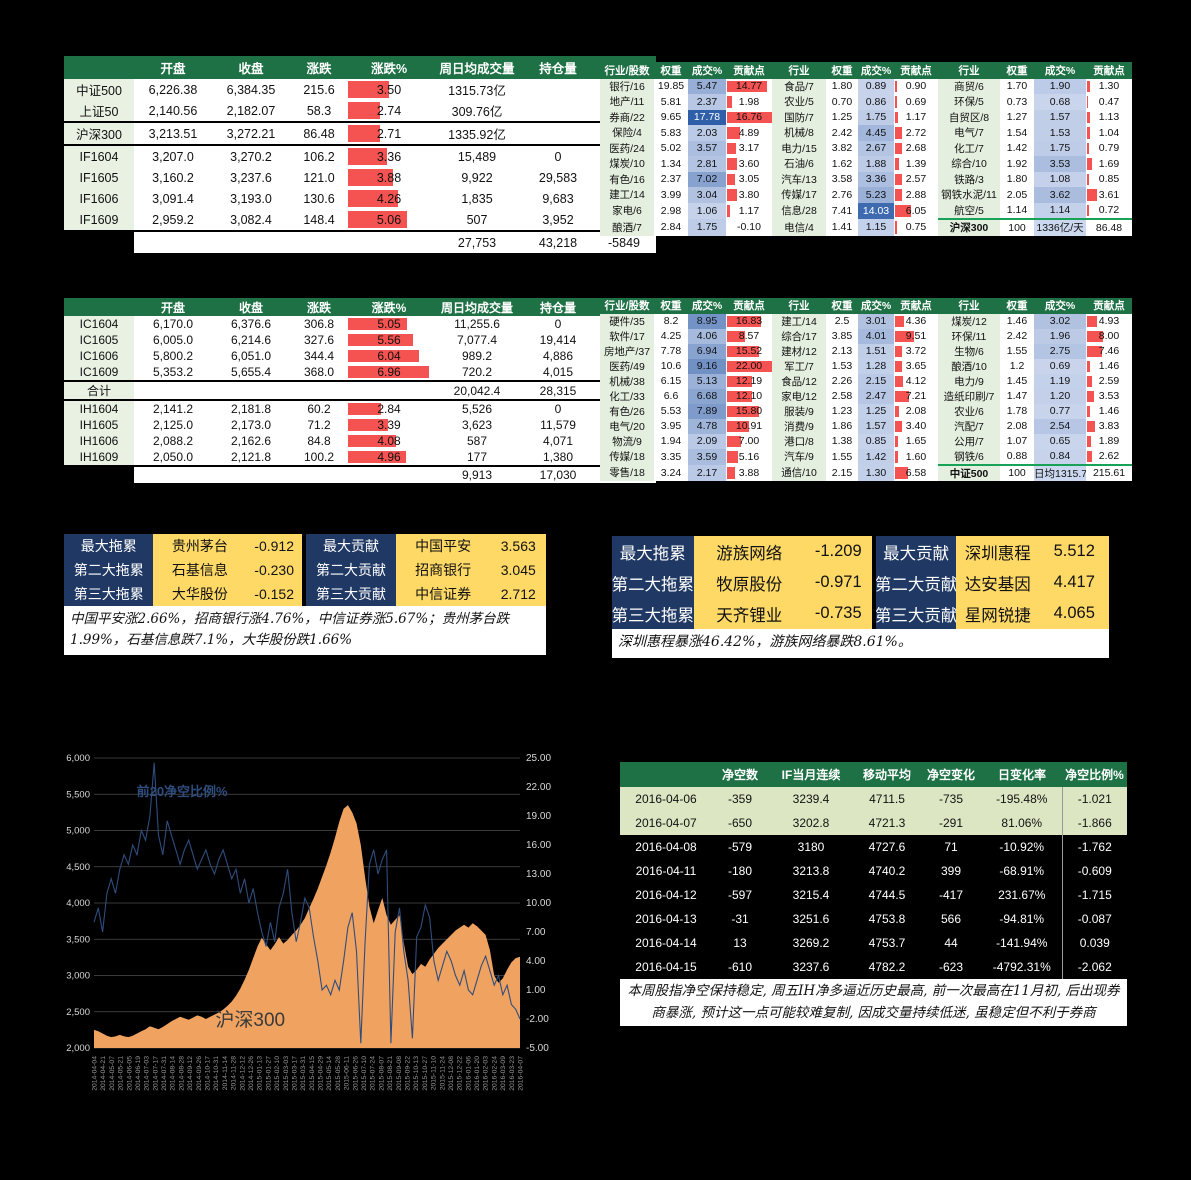 This screenshot has height=1180, width=1191. I want to click on industry-name: 酿酒/7, so click(627, 227).